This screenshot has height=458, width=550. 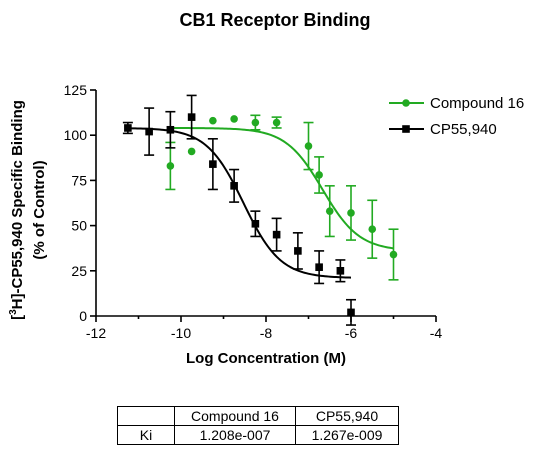 I want to click on x-tick-label: -10, so click(x=181, y=333).